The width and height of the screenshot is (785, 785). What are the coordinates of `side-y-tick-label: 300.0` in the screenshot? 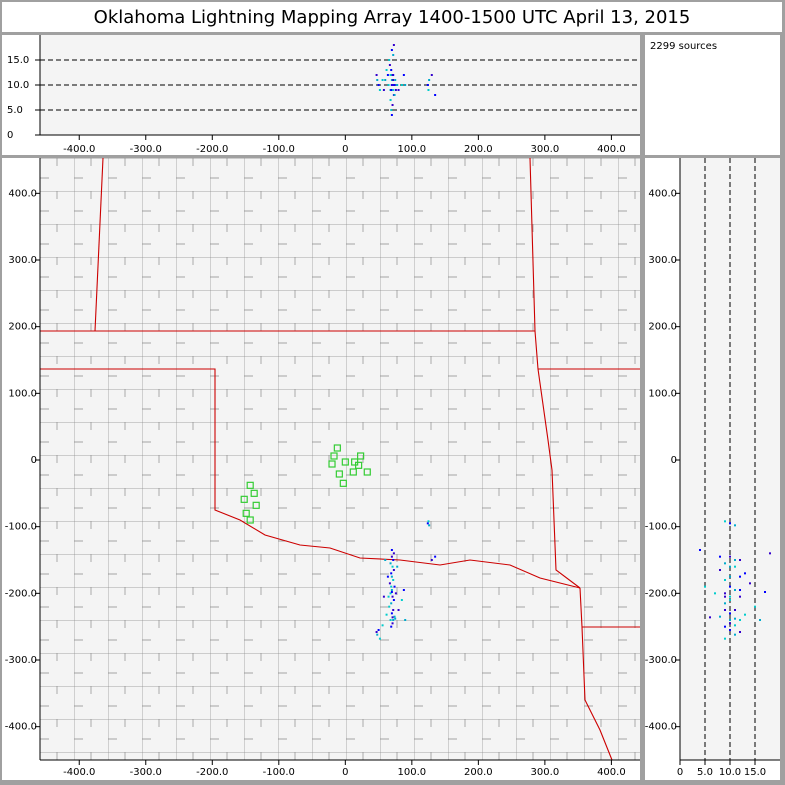 It's located at (662, 260).